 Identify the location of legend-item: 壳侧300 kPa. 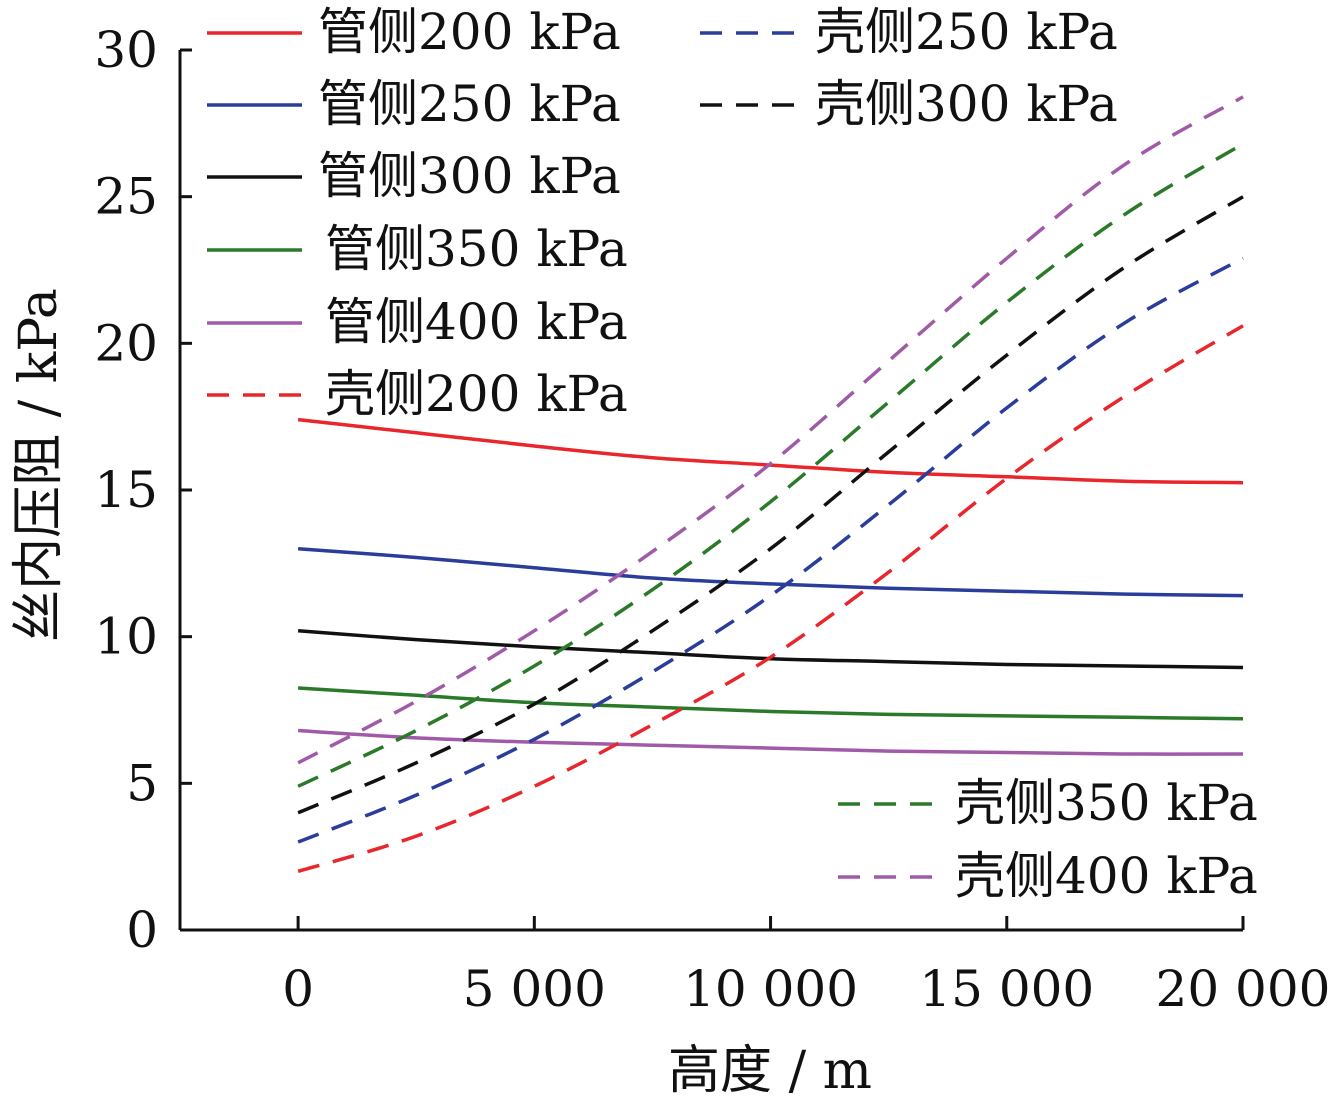
(909, 104).